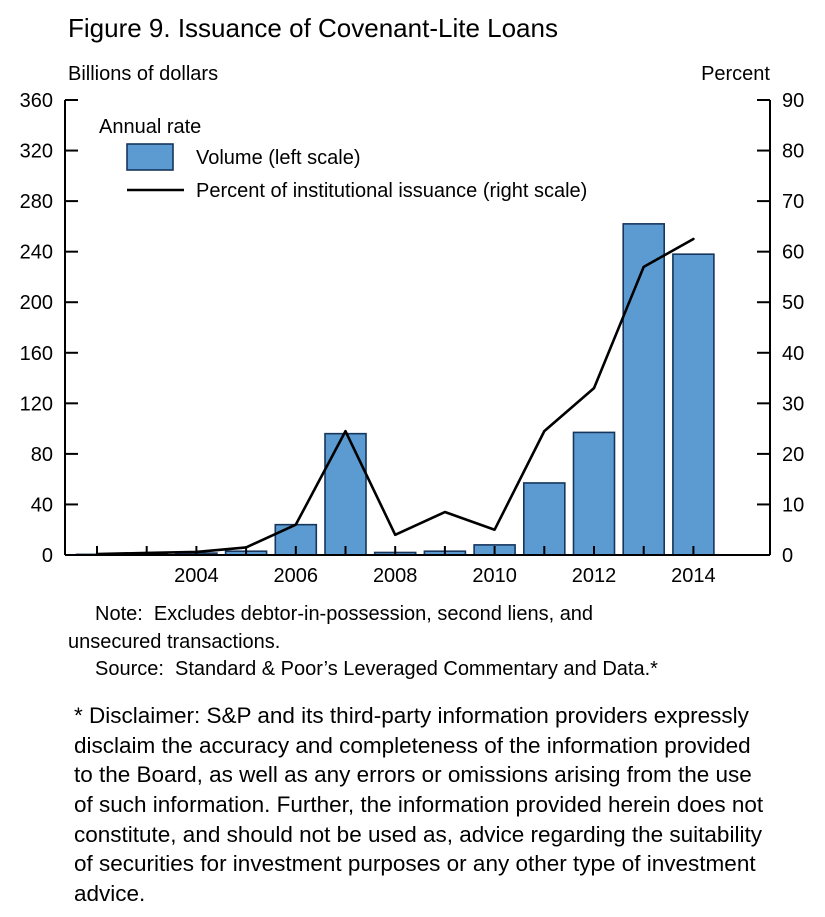 The image size is (825, 917). Describe the element at coordinates (395, 576) in the screenshot. I see `x-axis-tick-label: 2008` at that location.